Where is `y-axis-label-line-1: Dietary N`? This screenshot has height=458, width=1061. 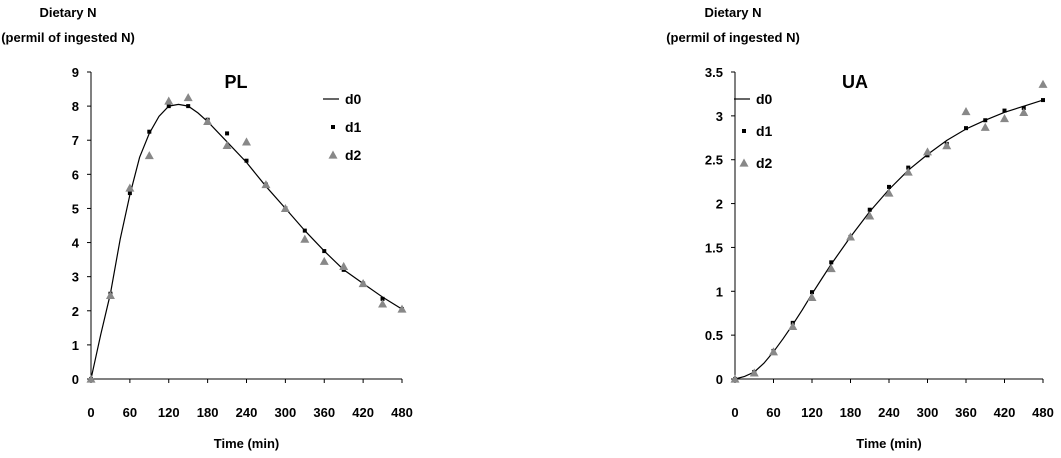
y-axis-label-line-1: Dietary N is located at coordinates (732, 12).